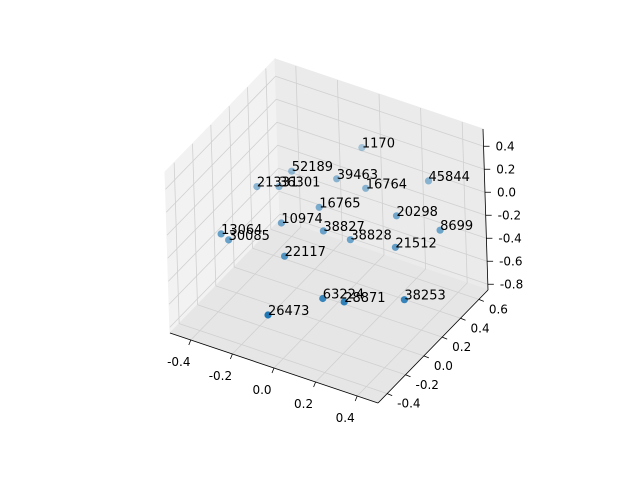 This screenshot has width=640, height=480. What do you see at coordinates (343, 227) in the screenshot?
I see `point-label: 38827` at bounding box center [343, 227].